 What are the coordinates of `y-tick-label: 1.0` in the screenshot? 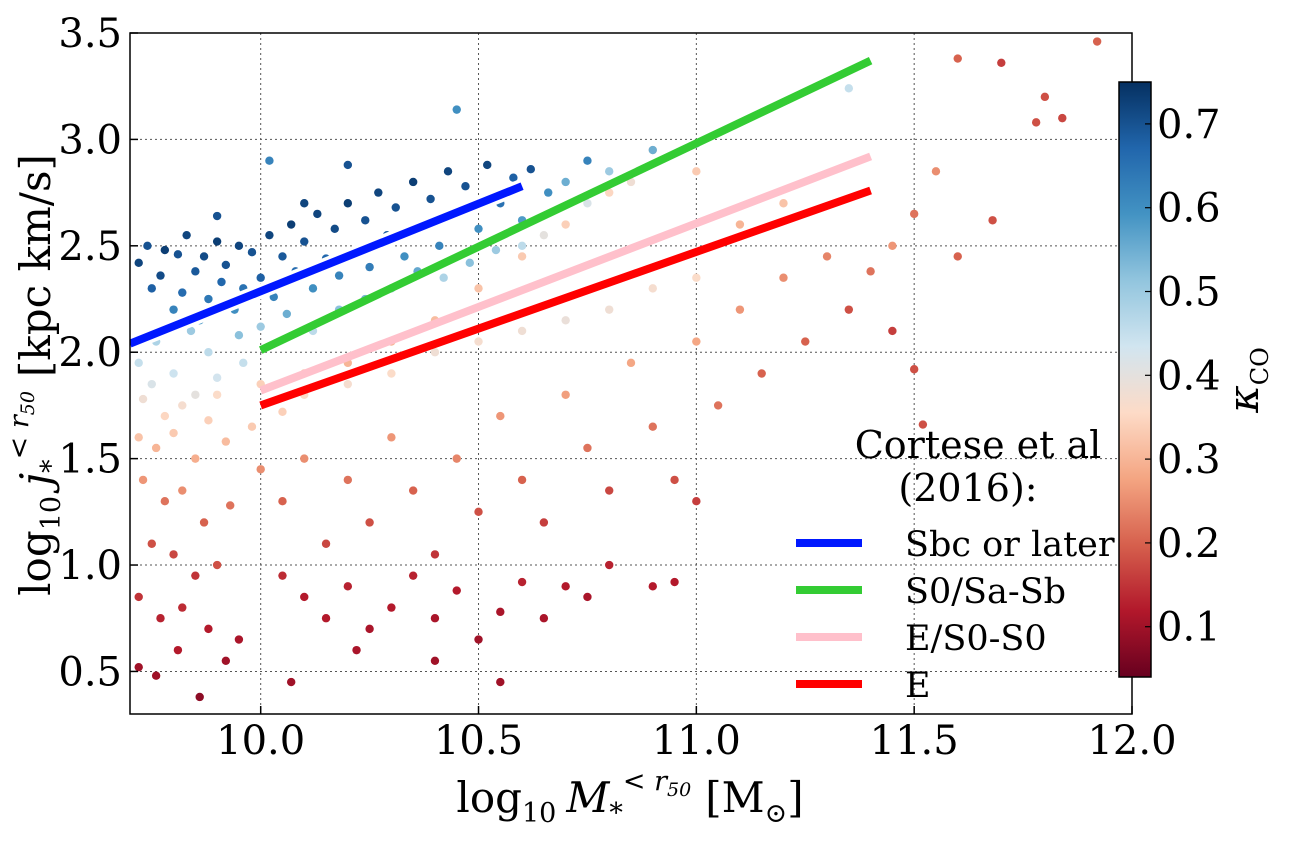 It's located at (90, 566).